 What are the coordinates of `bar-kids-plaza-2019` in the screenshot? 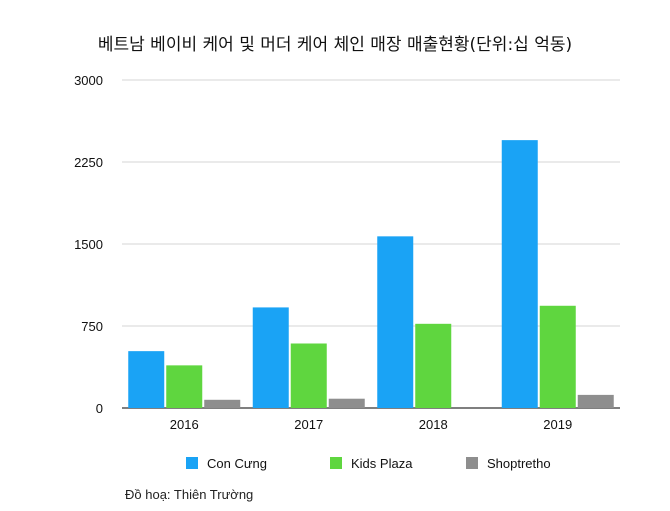 It's located at (557, 356).